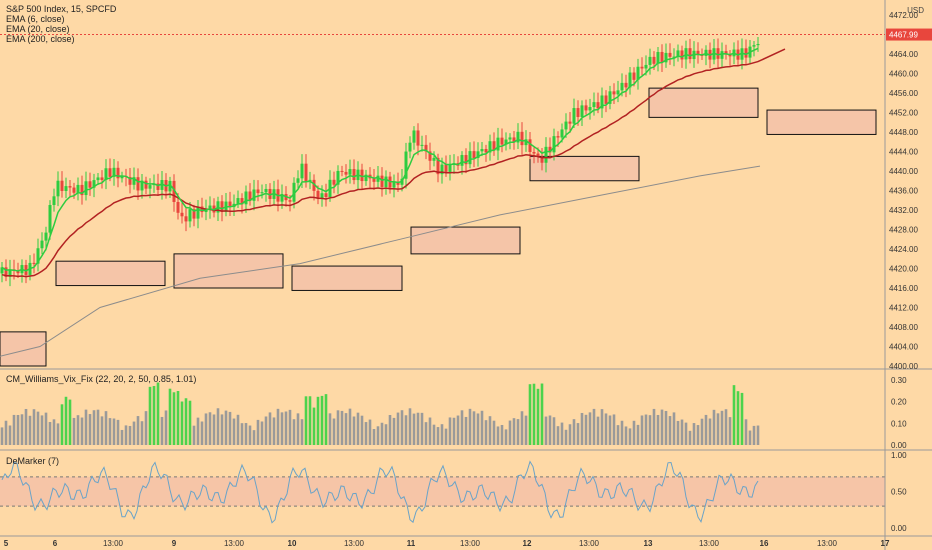  Describe the element at coordinates (903, 74) in the screenshot. I see `price-tick-label: 4460.00` at that location.